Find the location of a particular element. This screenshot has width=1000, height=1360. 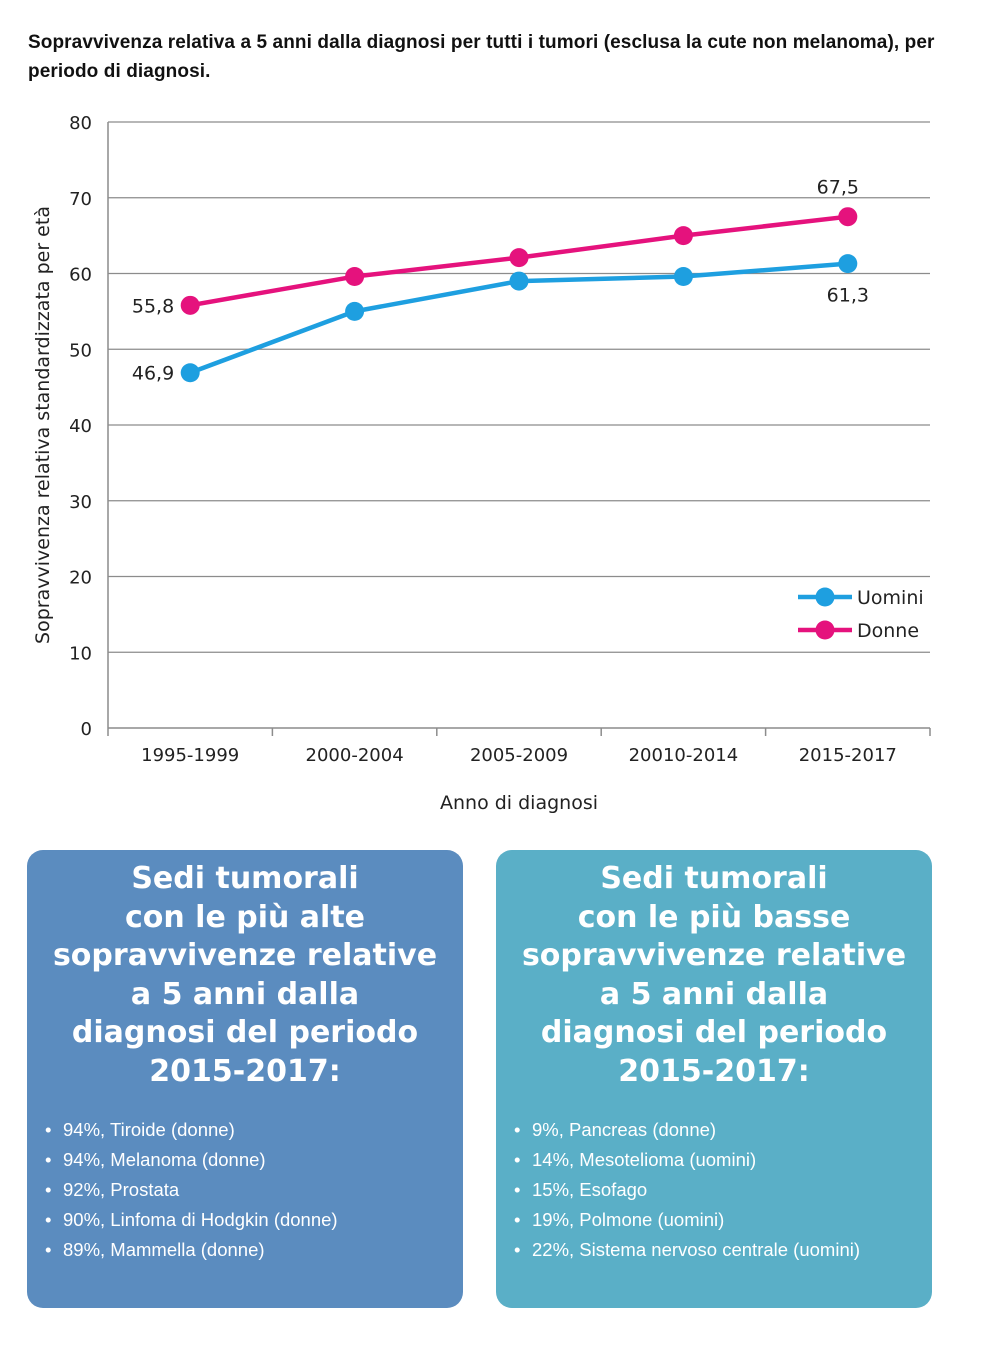

data-label: 61,3 is located at coordinates (848, 296).